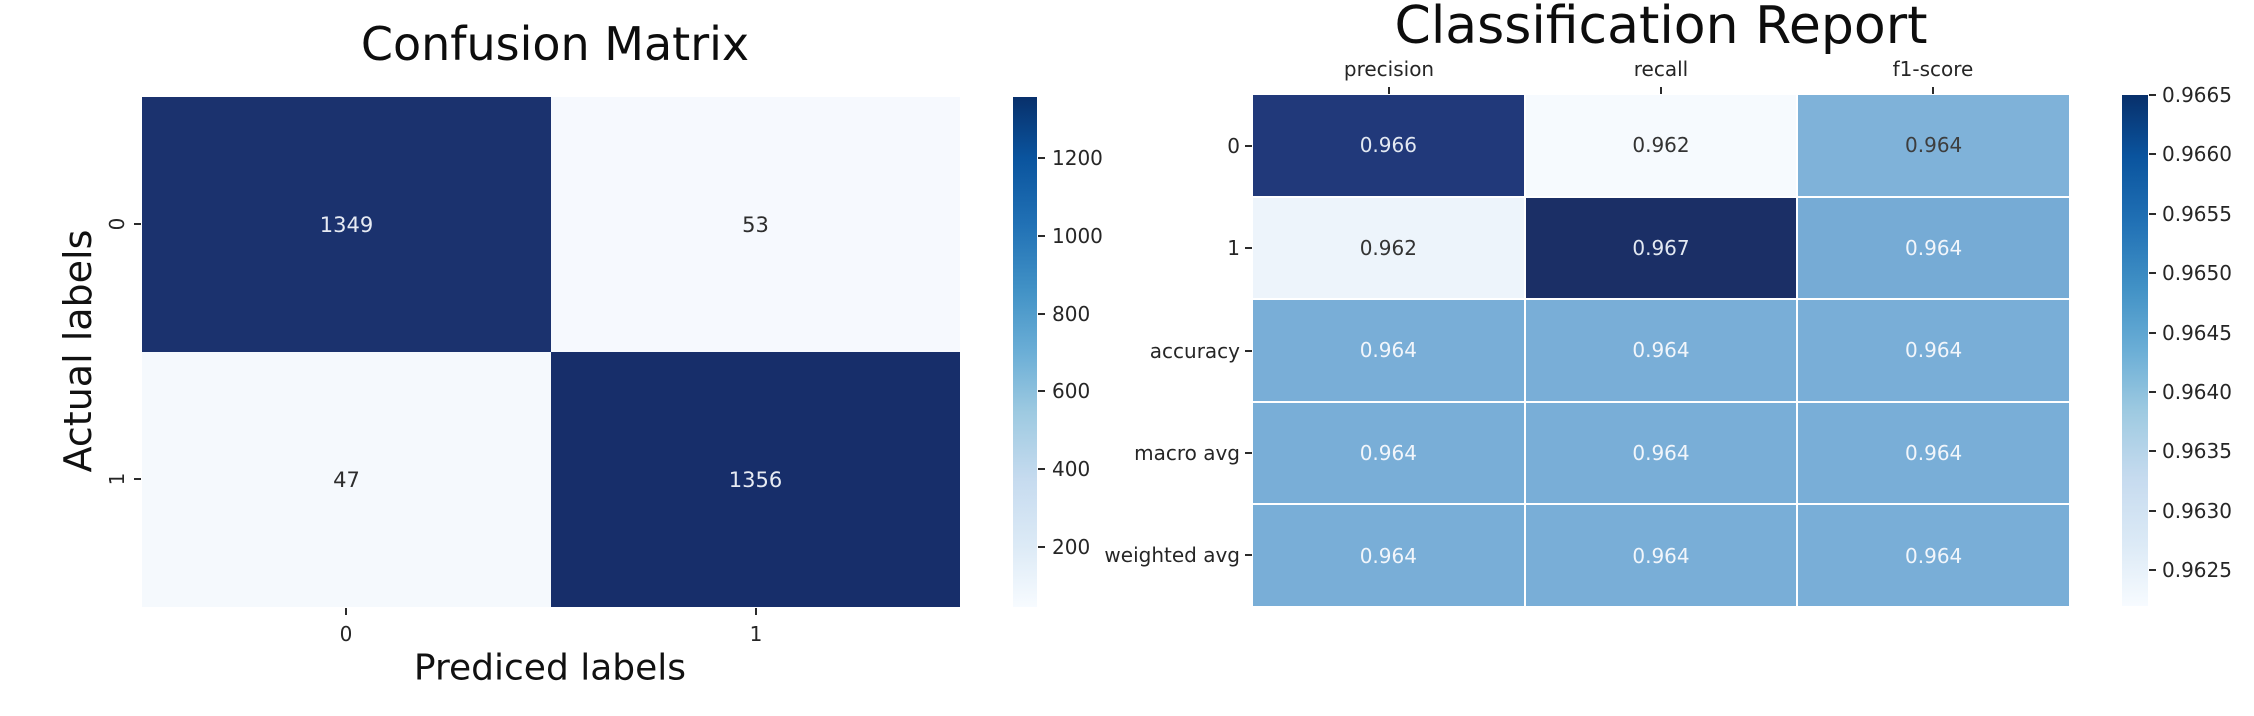 The width and height of the screenshot is (2254, 716). Describe the element at coordinates (1187, 453) in the screenshot. I see `cr-row-label-macro-avg: macro avg` at that location.